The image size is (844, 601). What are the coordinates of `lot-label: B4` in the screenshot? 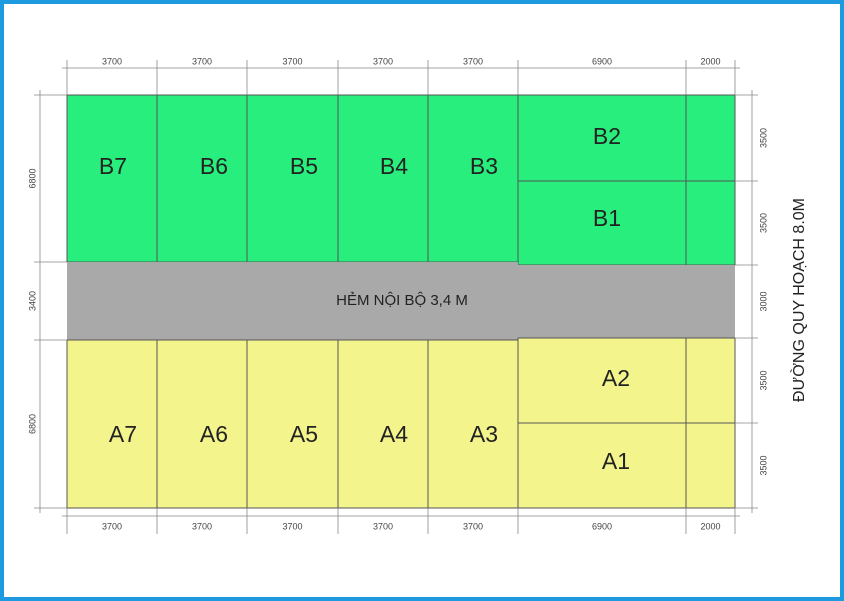 It's located at (394, 166).